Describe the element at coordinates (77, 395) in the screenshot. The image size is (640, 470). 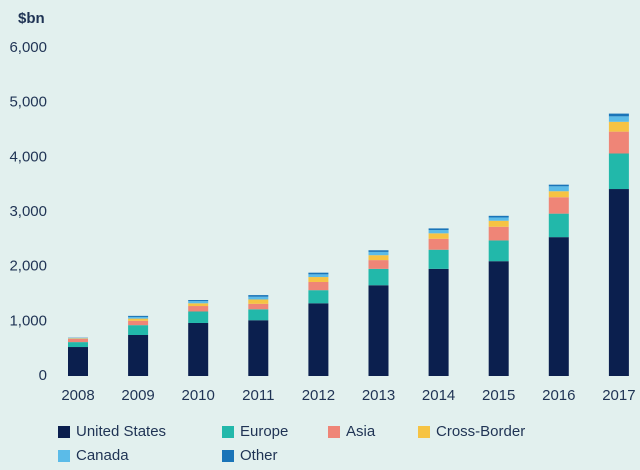
I see `x-tick-label: 2008` at that location.